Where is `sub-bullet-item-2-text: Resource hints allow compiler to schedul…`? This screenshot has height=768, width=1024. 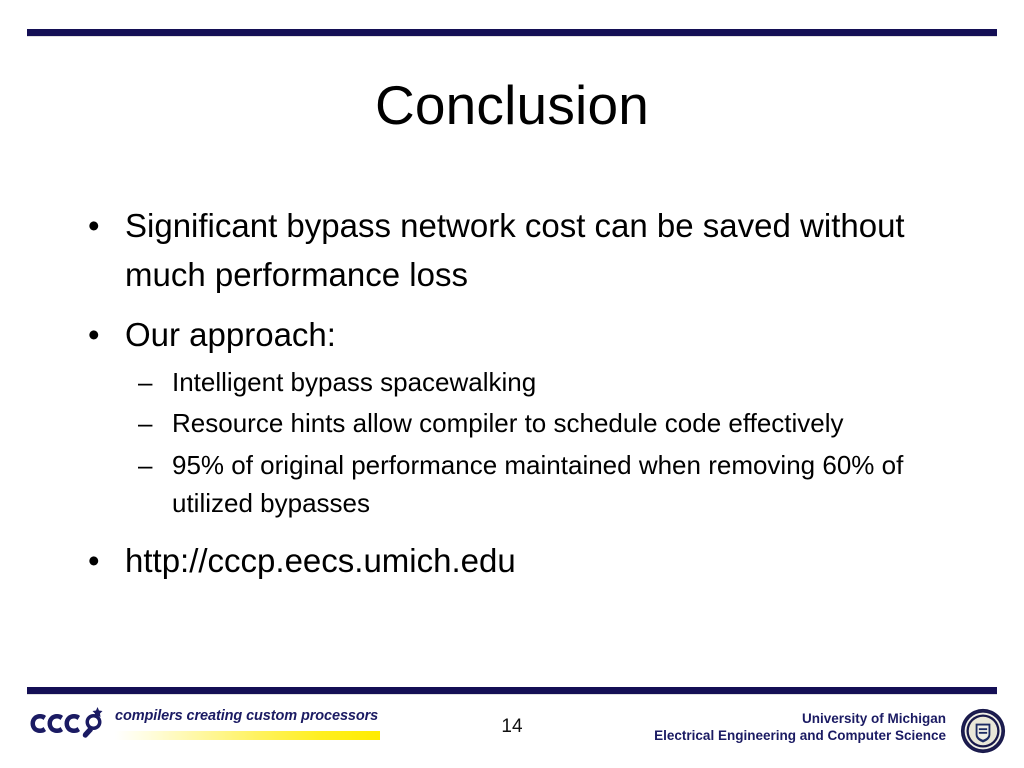
sub-bullet-item-2-text: Resource hints allow compiler to schedul… is located at coordinates (508, 423).